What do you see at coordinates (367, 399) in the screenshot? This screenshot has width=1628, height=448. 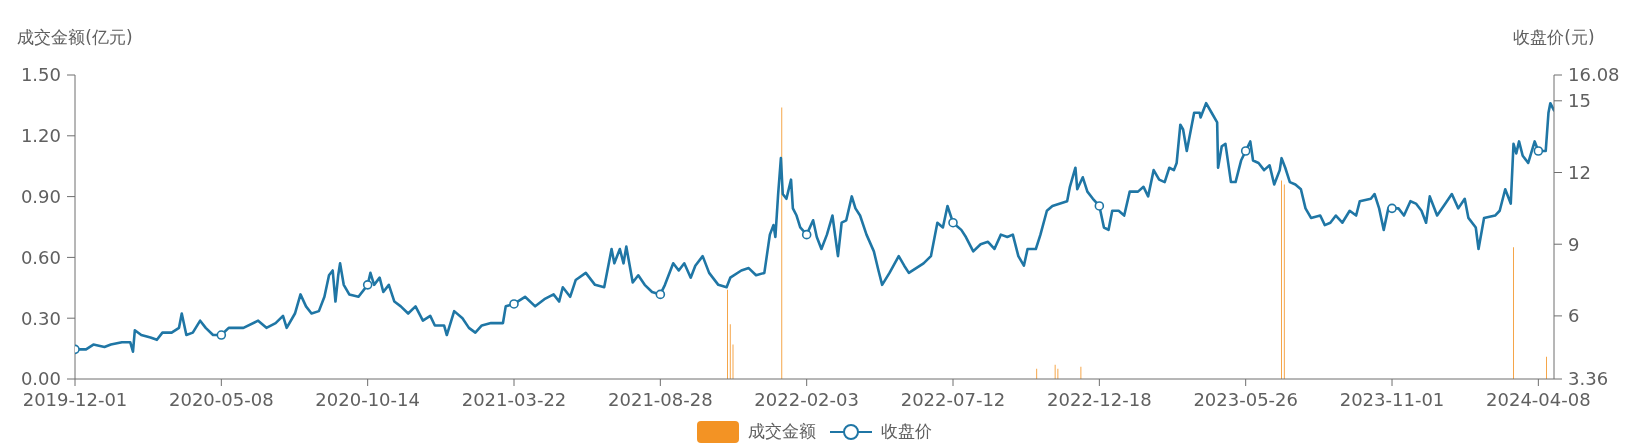 I see `x-tick-label: 2020-10-14` at bounding box center [367, 399].